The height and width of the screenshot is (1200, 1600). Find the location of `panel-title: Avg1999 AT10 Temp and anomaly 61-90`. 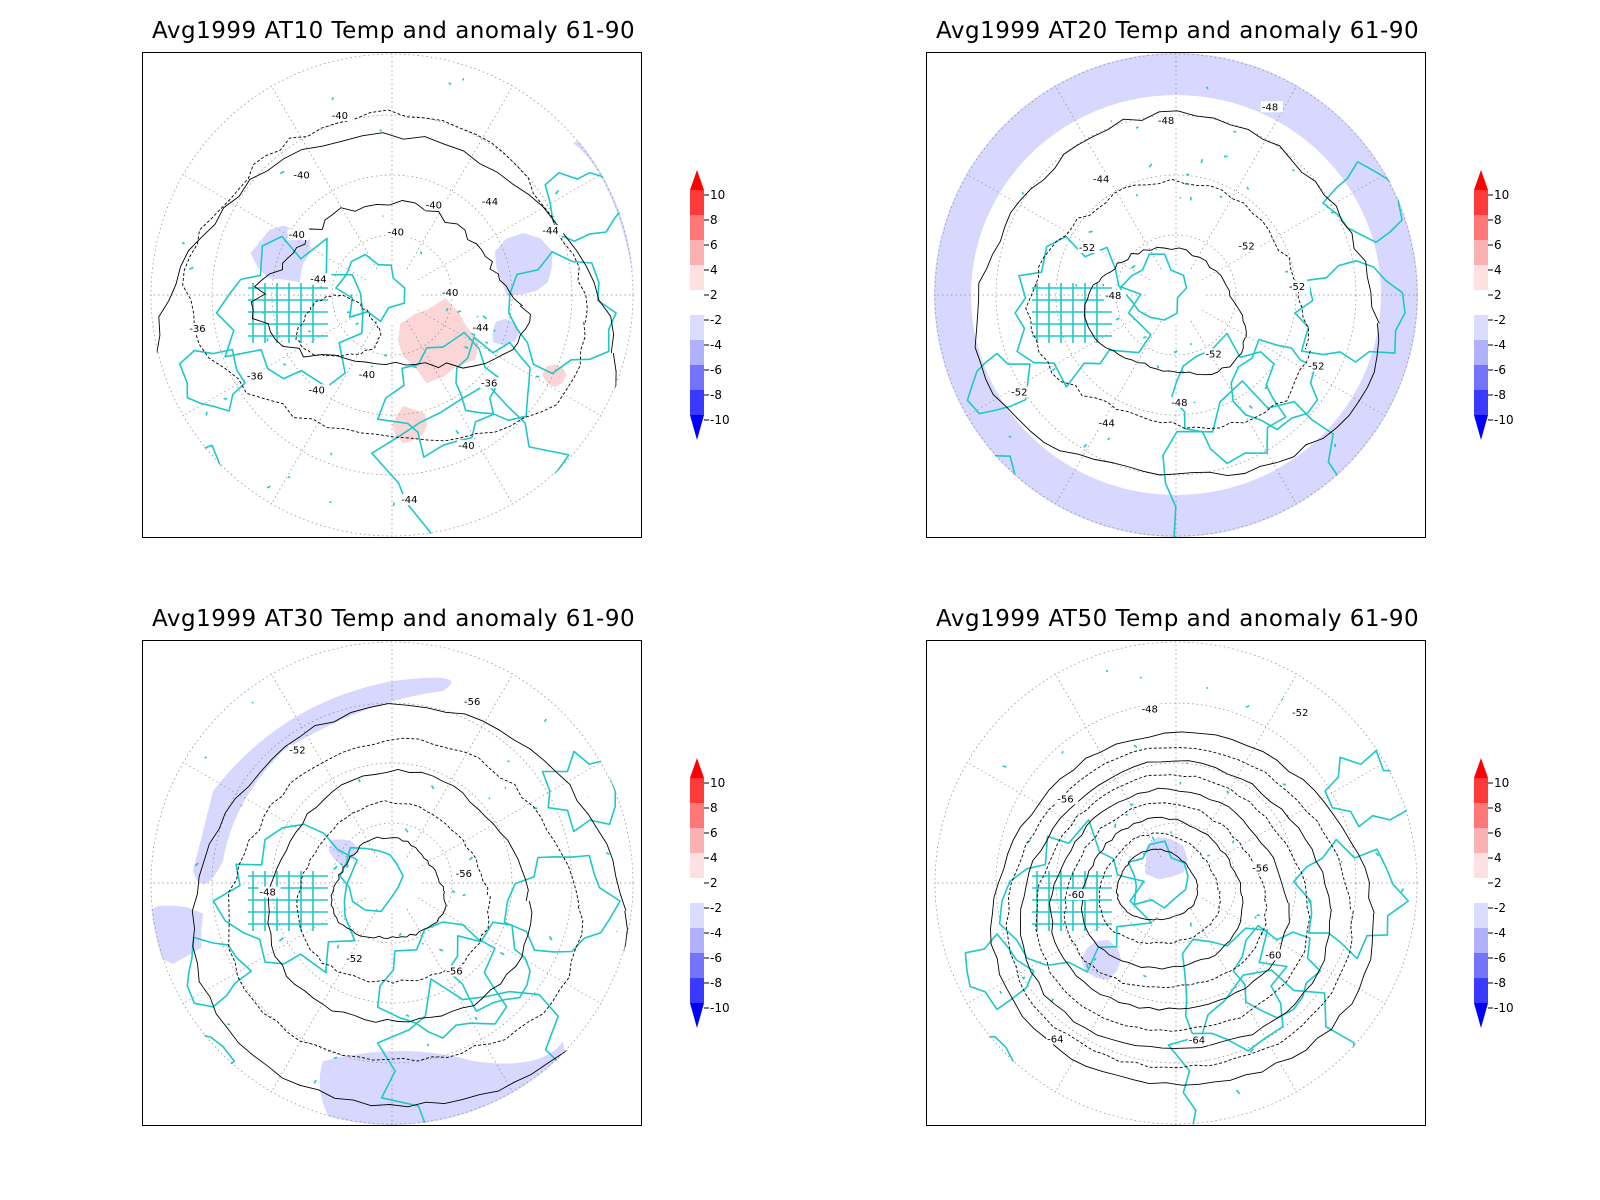

panel-title: Avg1999 AT10 Temp and anomaly 61-90 is located at coordinates (394, 31).